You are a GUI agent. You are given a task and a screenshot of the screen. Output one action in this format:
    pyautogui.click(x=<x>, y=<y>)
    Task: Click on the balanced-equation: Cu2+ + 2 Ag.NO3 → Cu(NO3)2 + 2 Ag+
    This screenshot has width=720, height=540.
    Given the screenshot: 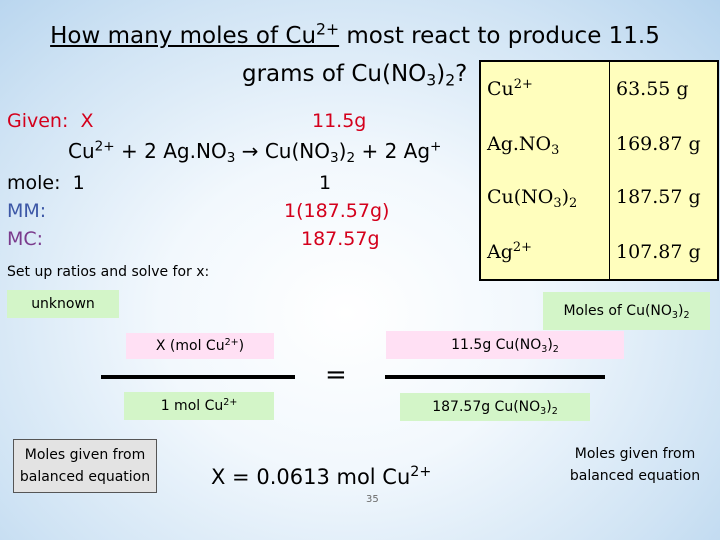 What is the action you would take?
    pyautogui.click(x=255, y=152)
    